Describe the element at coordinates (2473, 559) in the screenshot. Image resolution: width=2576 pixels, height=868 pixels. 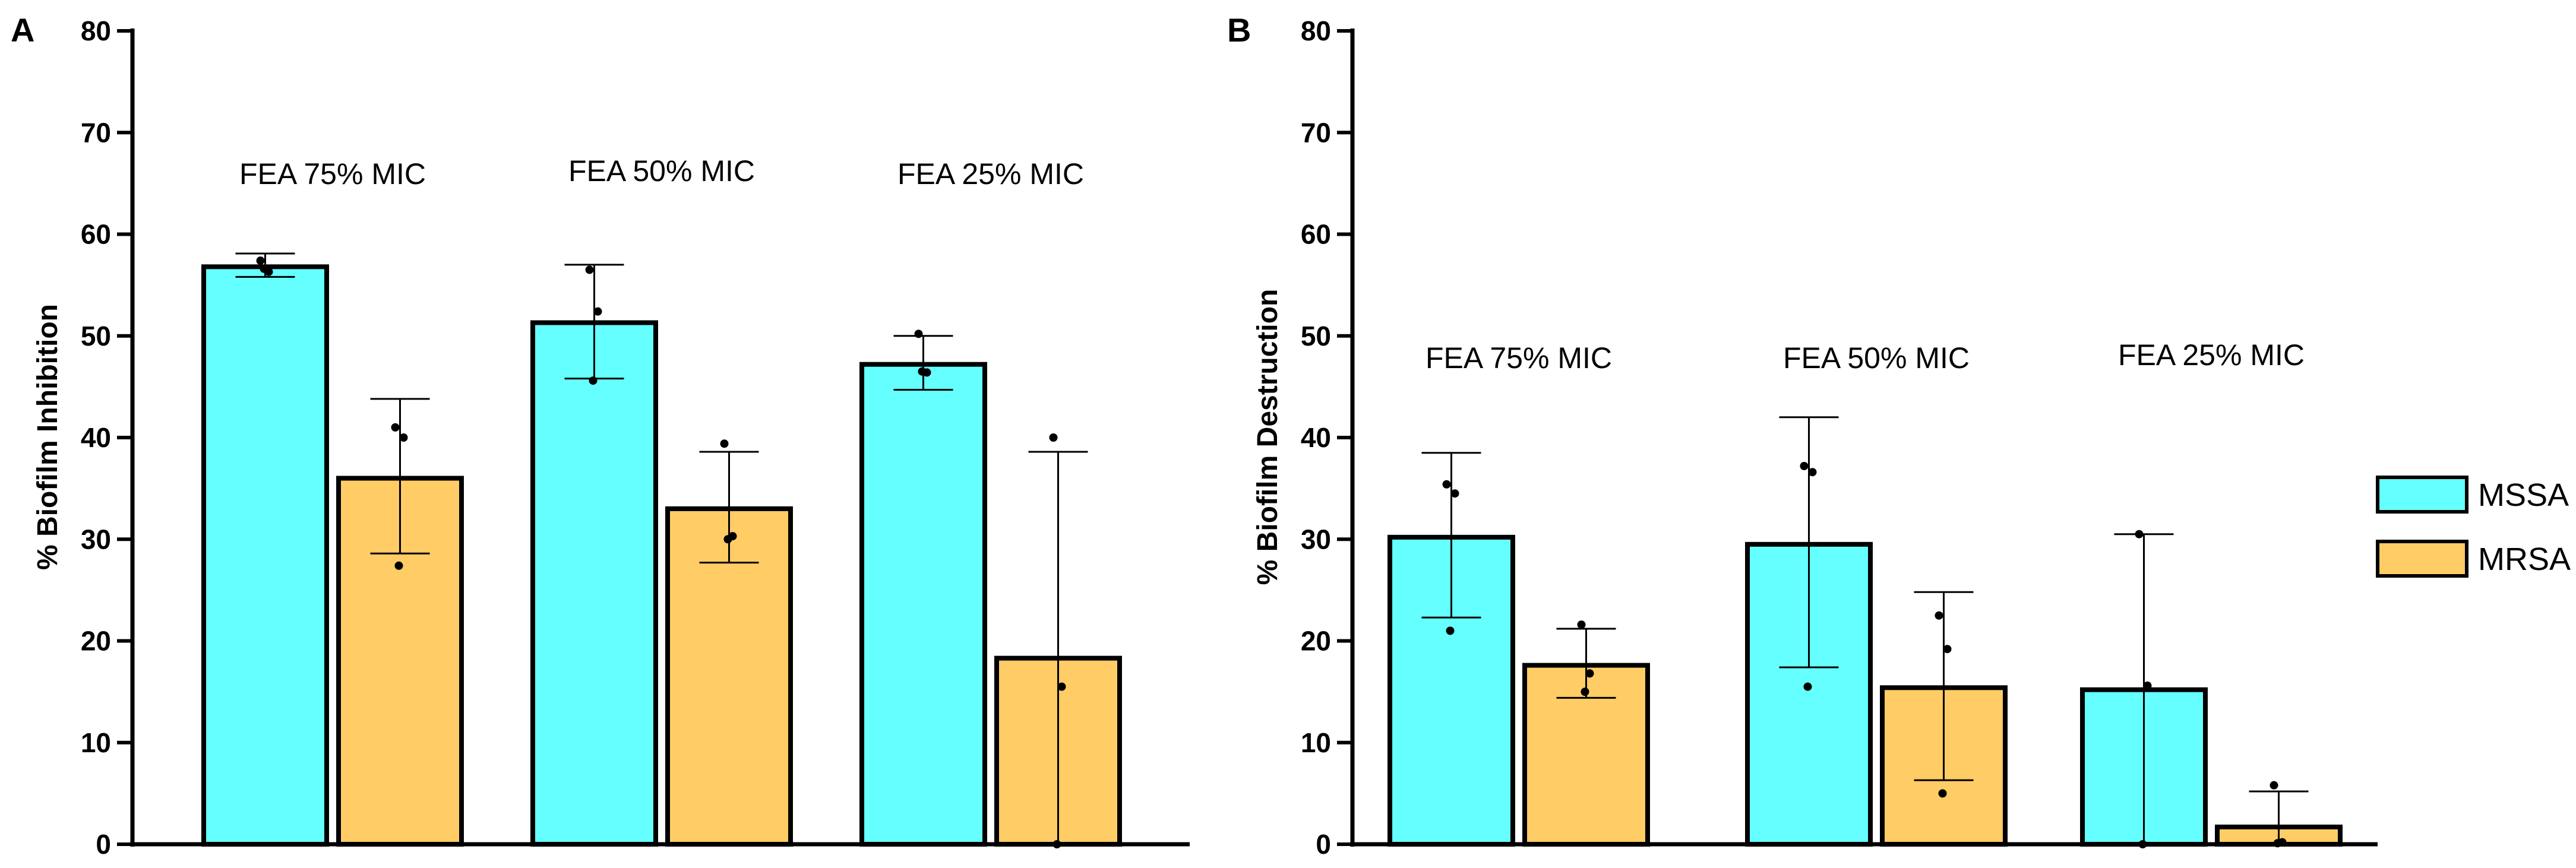
I see `legend-item-mrsa: MRSA` at that location.